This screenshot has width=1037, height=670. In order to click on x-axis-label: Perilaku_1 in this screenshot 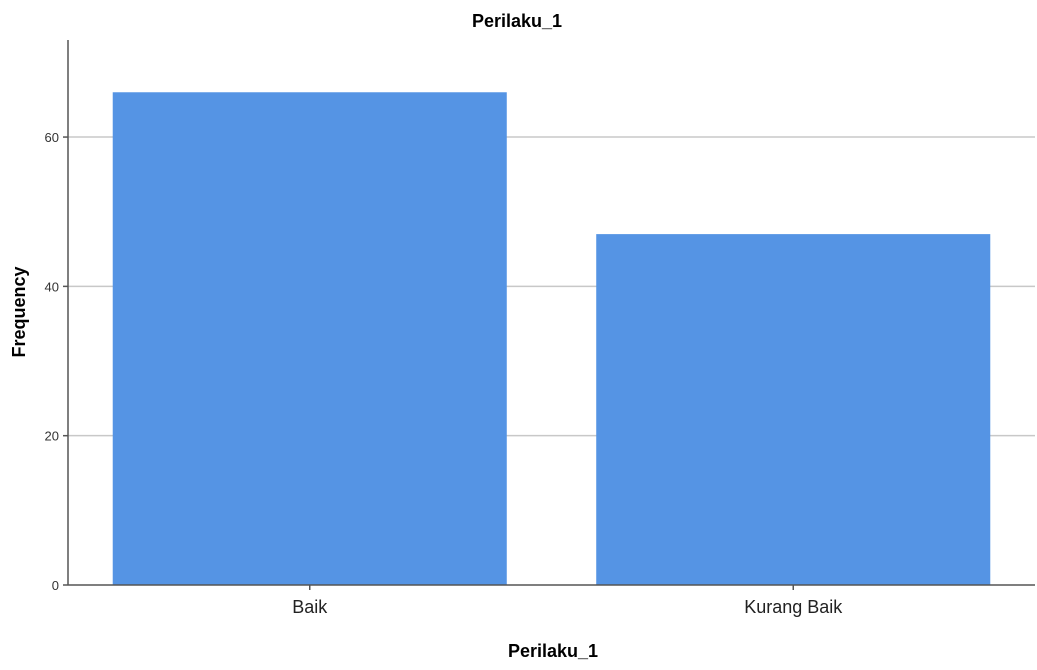, I will do `click(553, 651)`.